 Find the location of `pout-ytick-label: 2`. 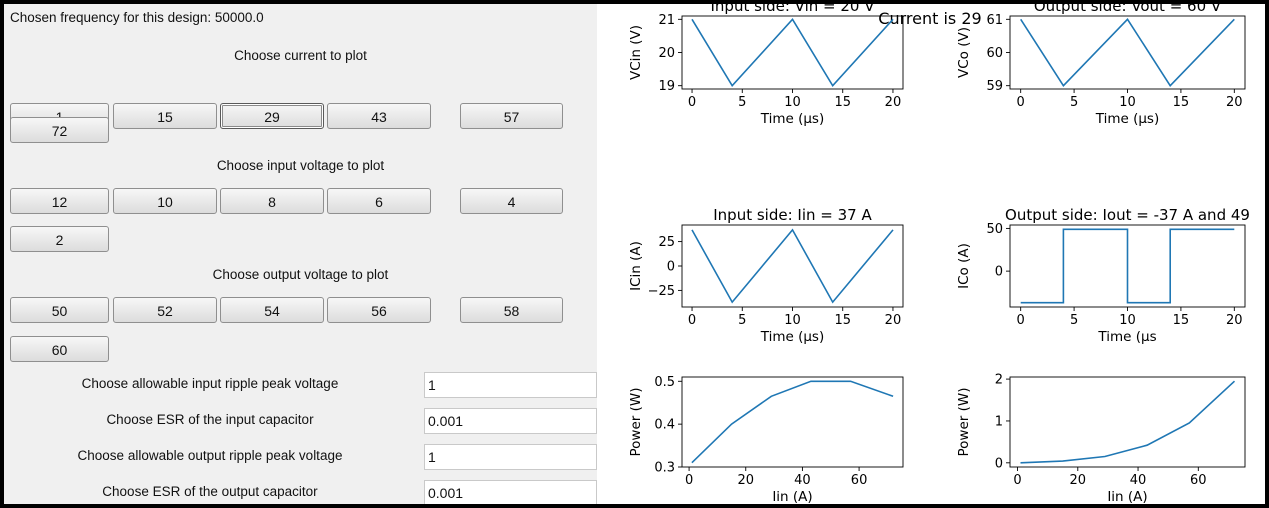

pout-ytick-label: 2 is located at coordinates (999, 380).